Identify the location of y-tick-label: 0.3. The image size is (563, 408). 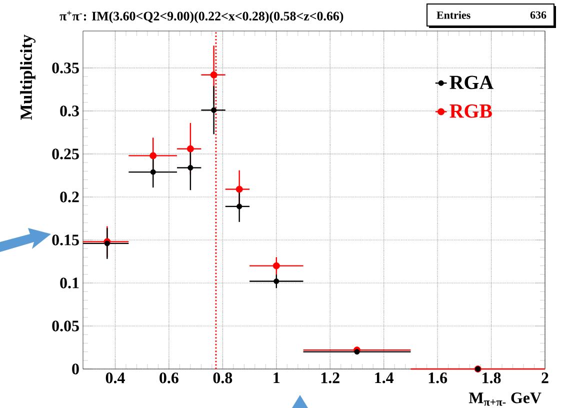
(69, 111).